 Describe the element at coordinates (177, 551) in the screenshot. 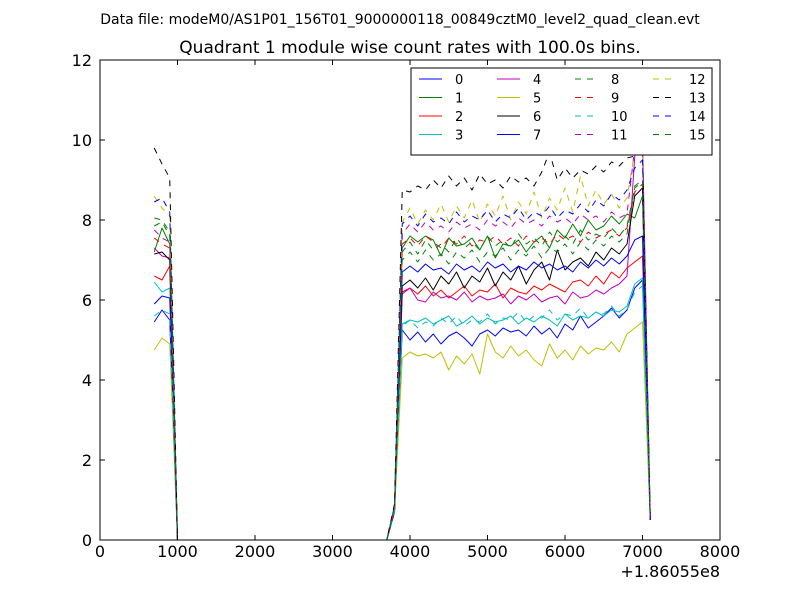

I see `x-tick-label: 1000` at that location.